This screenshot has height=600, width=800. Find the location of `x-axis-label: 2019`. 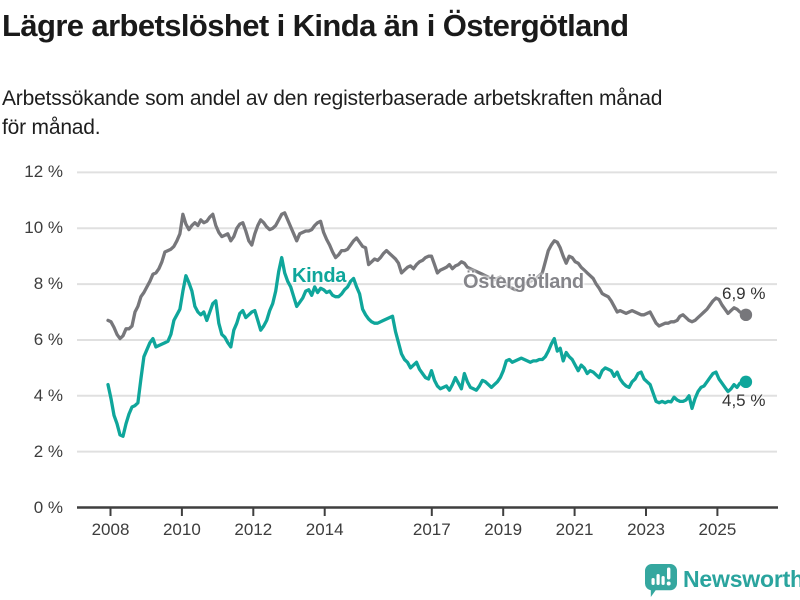

x-axis-label: 2019 is located at coordinates (503, 529).